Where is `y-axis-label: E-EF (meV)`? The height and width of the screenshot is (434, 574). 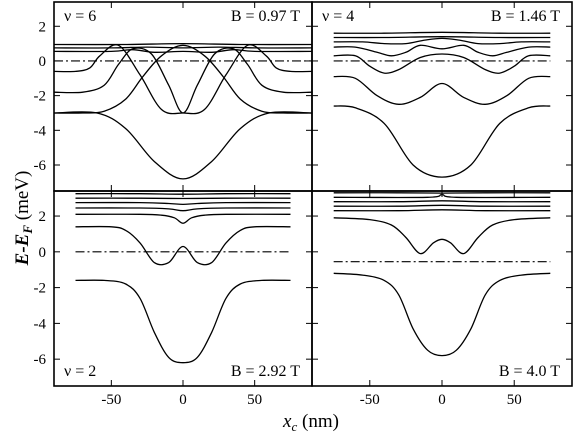
y-axis-label: E-EF (meV) is located at coordinates (23, 219).